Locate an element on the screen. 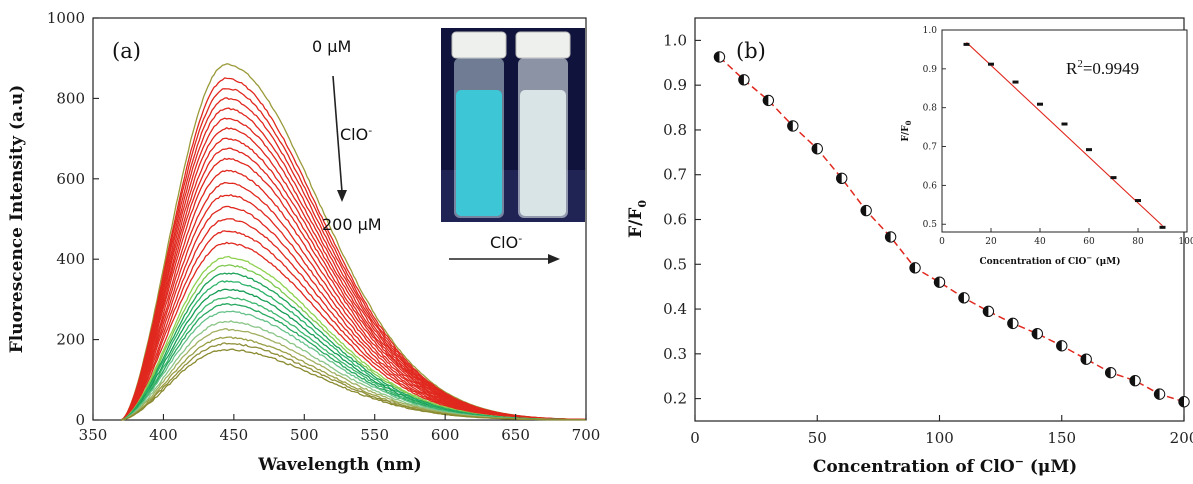 The width and height of the screenshot is (1193, 484). inset-background is located at coordinates (1064, 131).